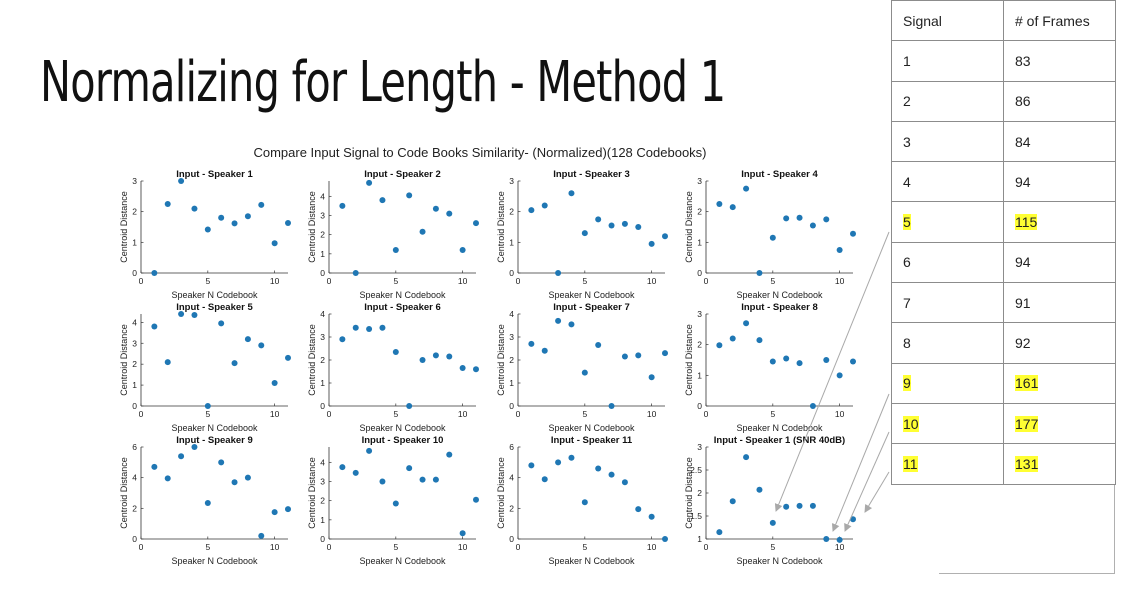 The width and height of the screenshot is (1133, 606). I want to click on plot-10-xtick-label: 10, so click(463, 547).